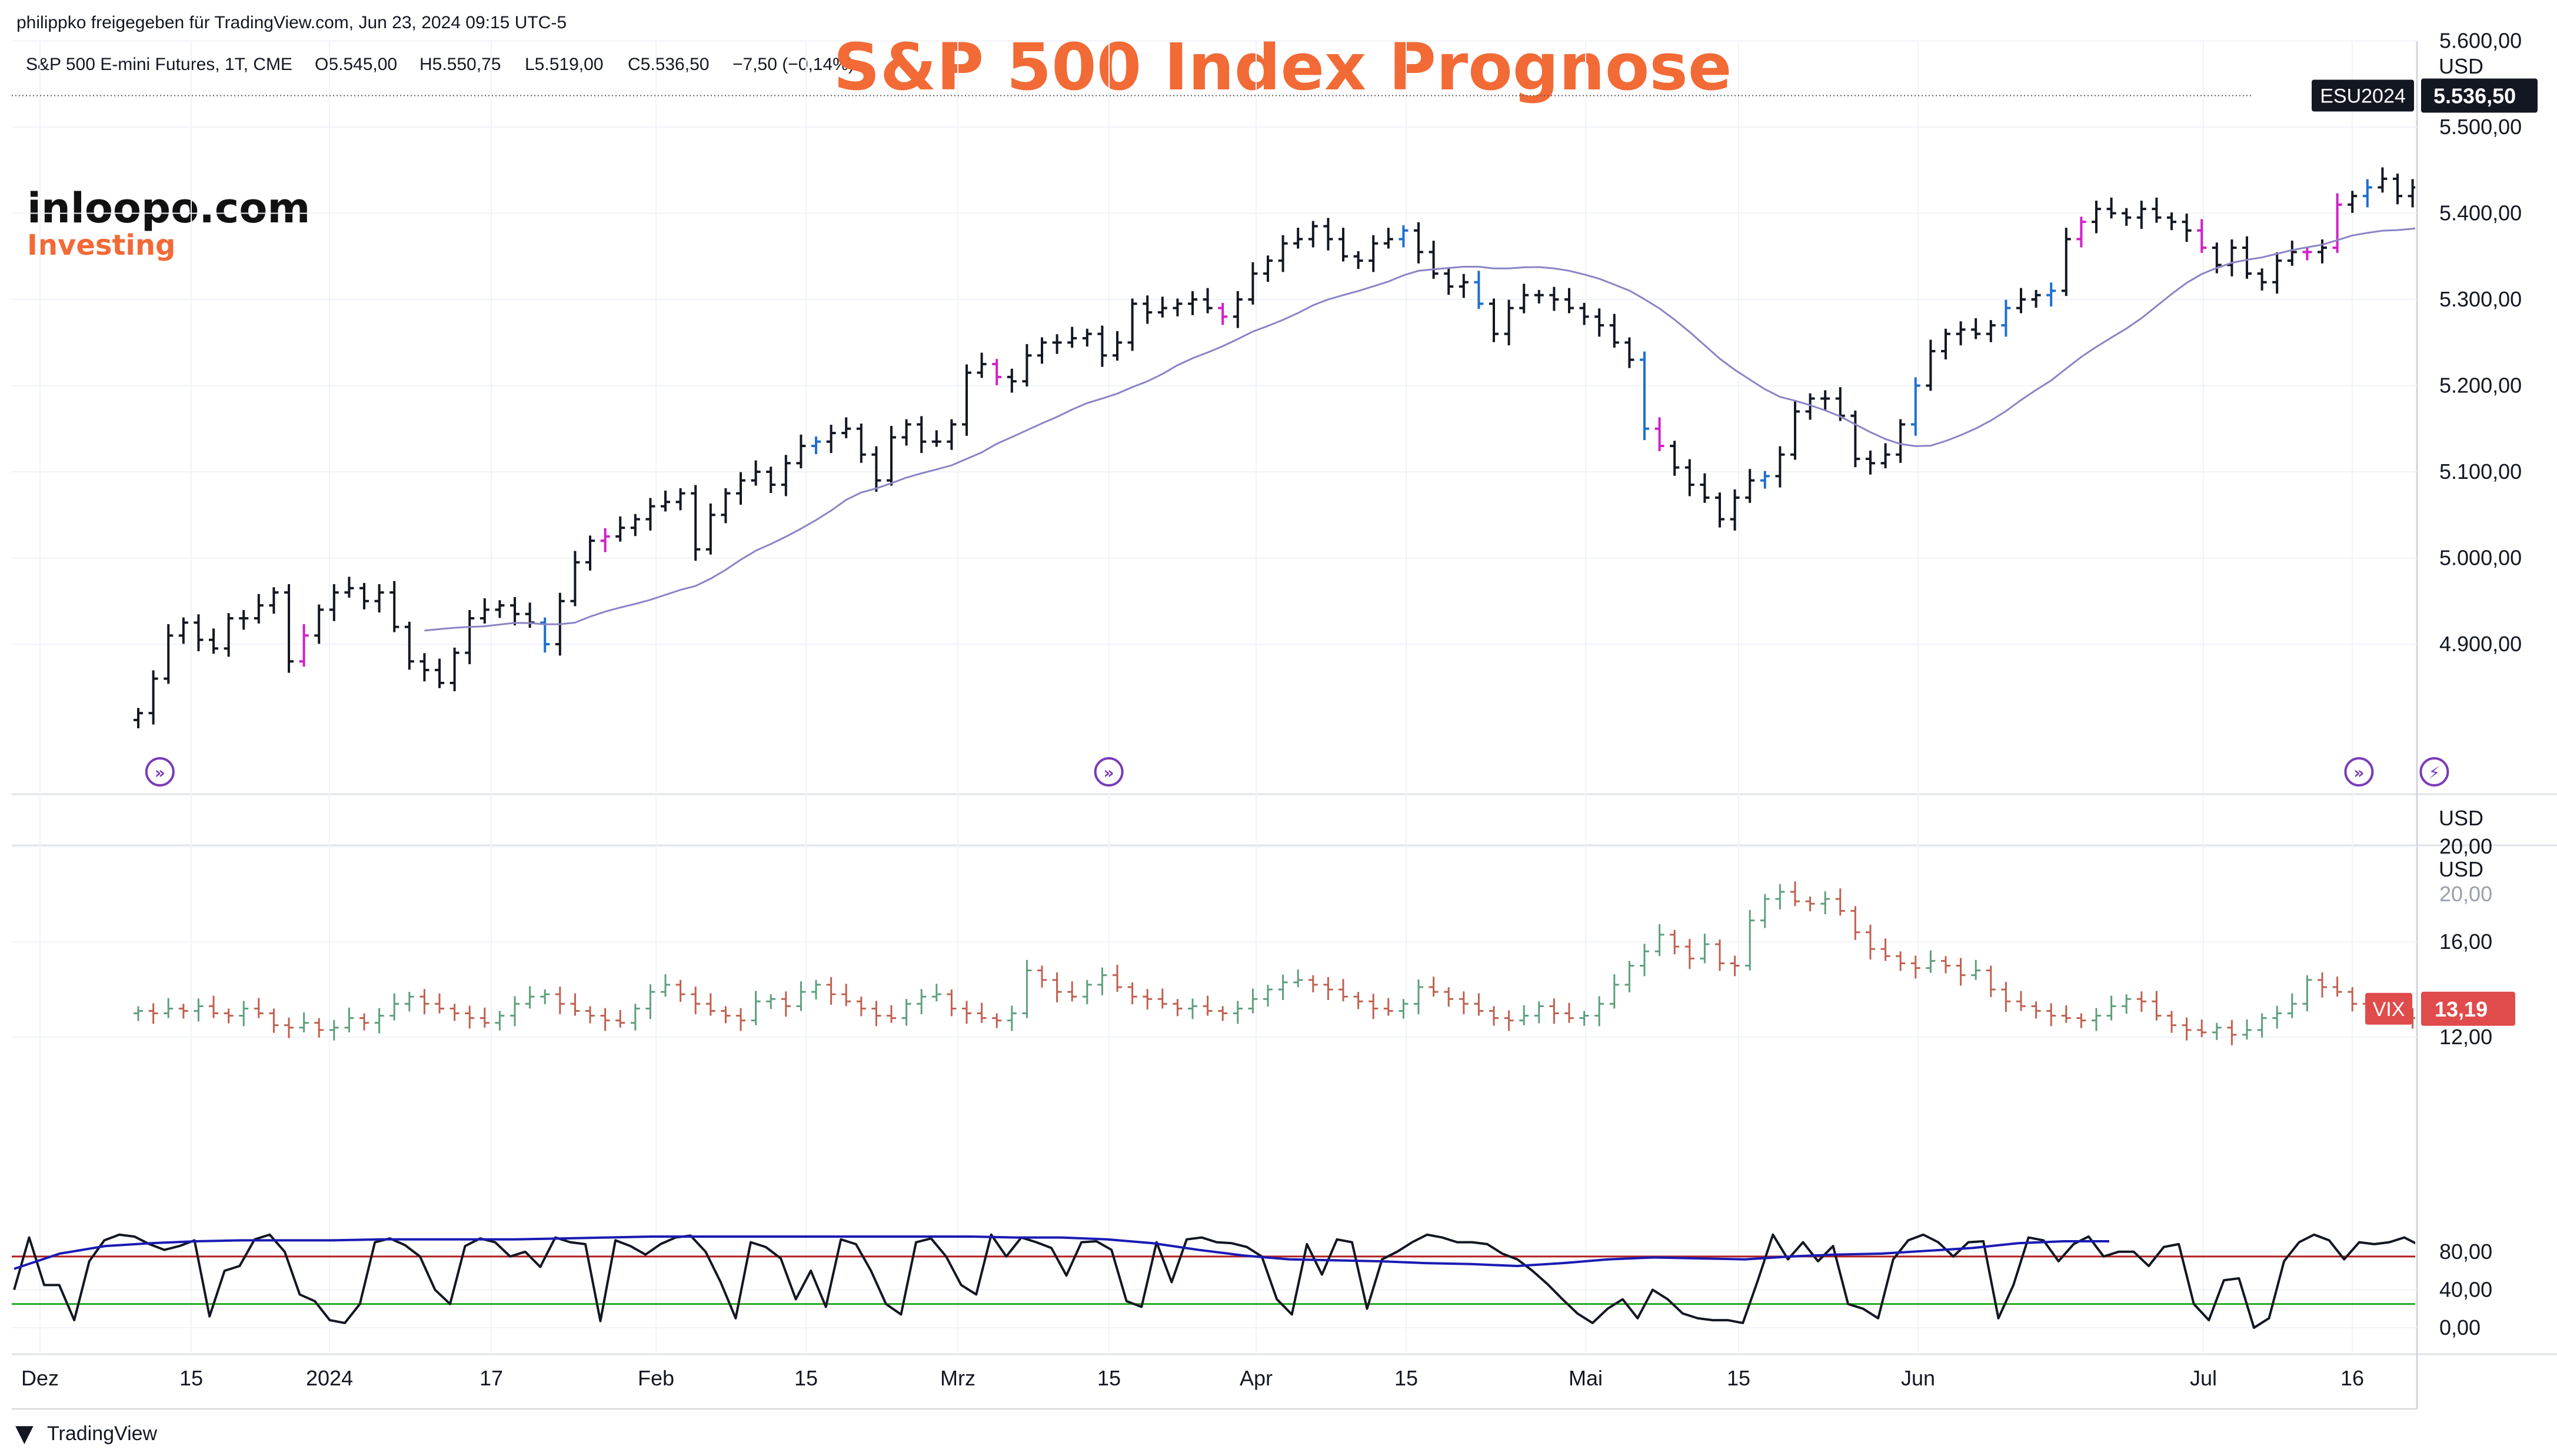  Describe the element at coordinates (2479, 95) in the screenshot. I see `last-price-badge` at that location.